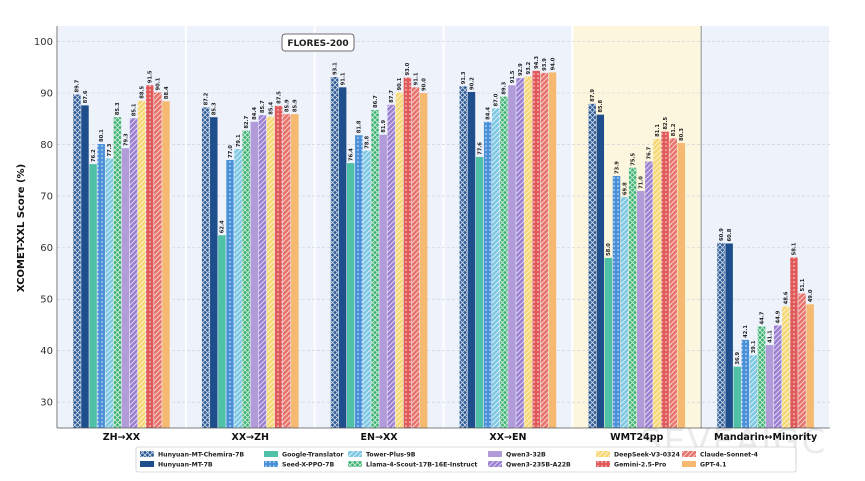 Image resolution: width=865 pixels, height=481 pixels. I want to click on value-label-gemini-2-5-pro-xx-en: 94.3, so click(537, 62).